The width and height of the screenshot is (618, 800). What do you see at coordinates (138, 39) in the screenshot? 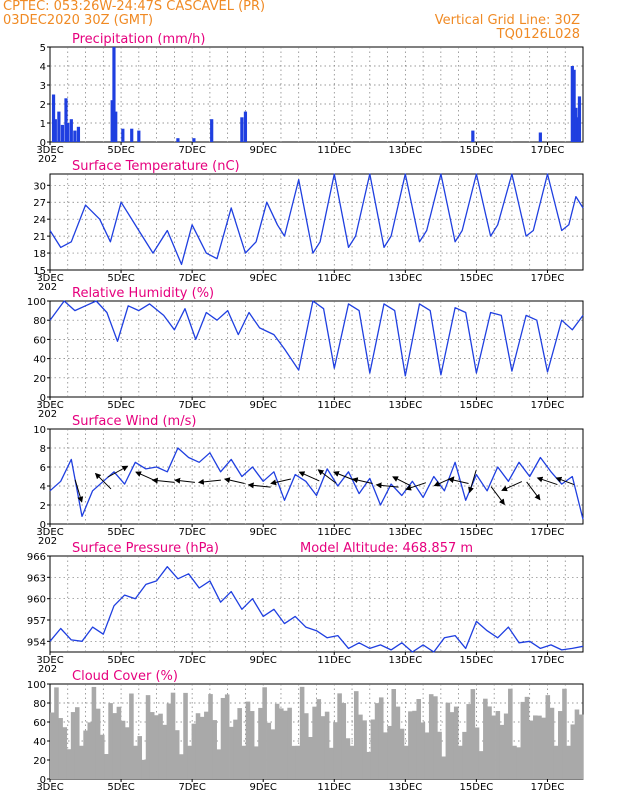
I see `panel-title: Precipitation (mm/h)` at bounding box center [138, 39].